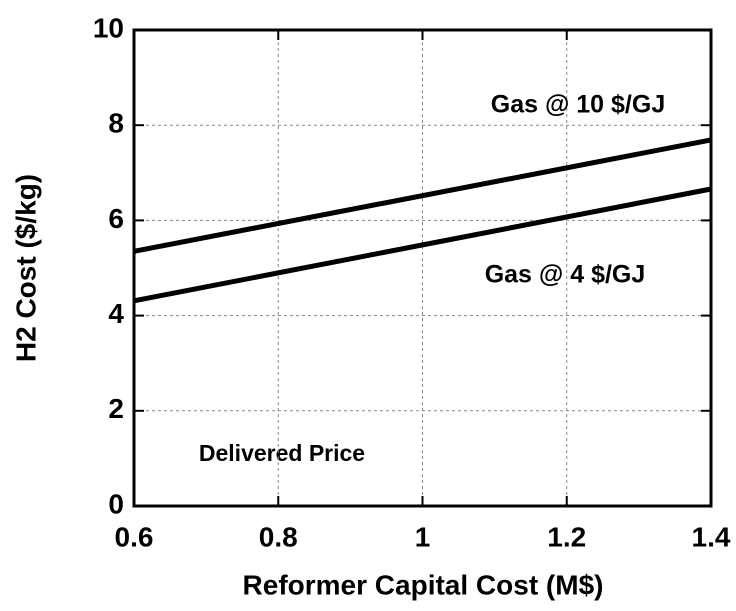 The image size is (736, 611). What do you see at coordinates (423, 584) in the screenshot?
I see `x-axis-label: Reformer Capital Cost (M$)` at bounding box center [423, 584].